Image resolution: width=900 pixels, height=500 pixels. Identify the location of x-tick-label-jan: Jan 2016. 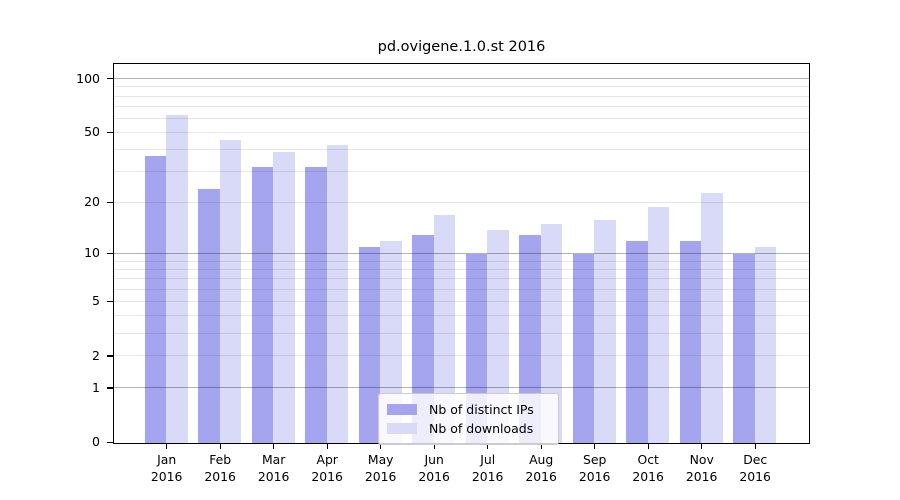
(166, 467).